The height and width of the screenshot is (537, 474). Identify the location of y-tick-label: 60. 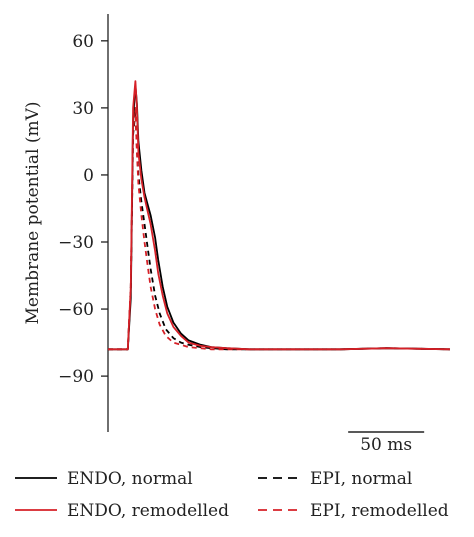
(83, 42).